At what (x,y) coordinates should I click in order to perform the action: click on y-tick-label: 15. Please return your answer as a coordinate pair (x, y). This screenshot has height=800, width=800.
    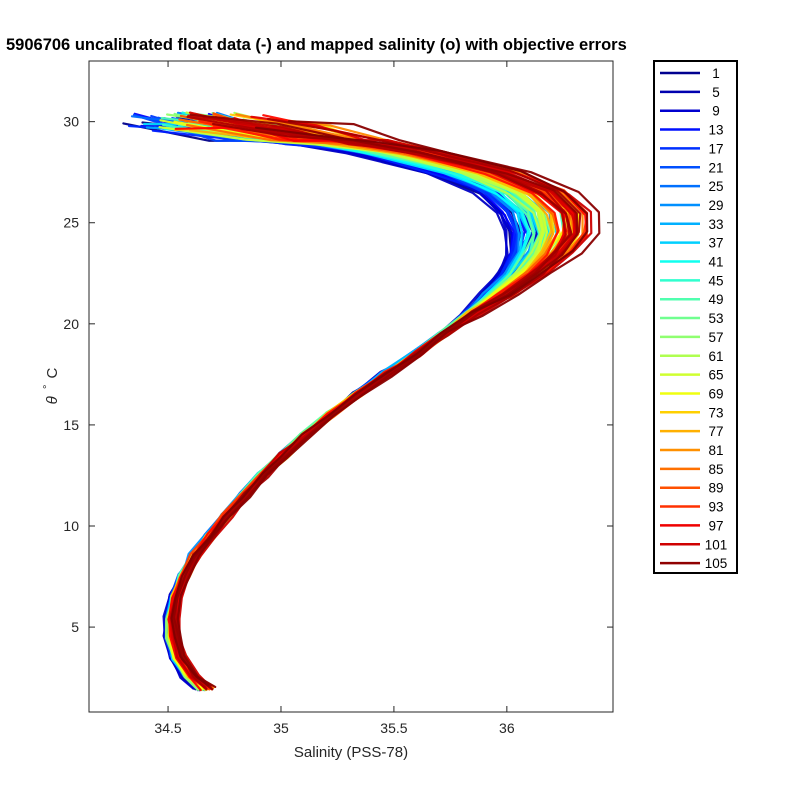
    Looking at the image, I should click on (71, 425).